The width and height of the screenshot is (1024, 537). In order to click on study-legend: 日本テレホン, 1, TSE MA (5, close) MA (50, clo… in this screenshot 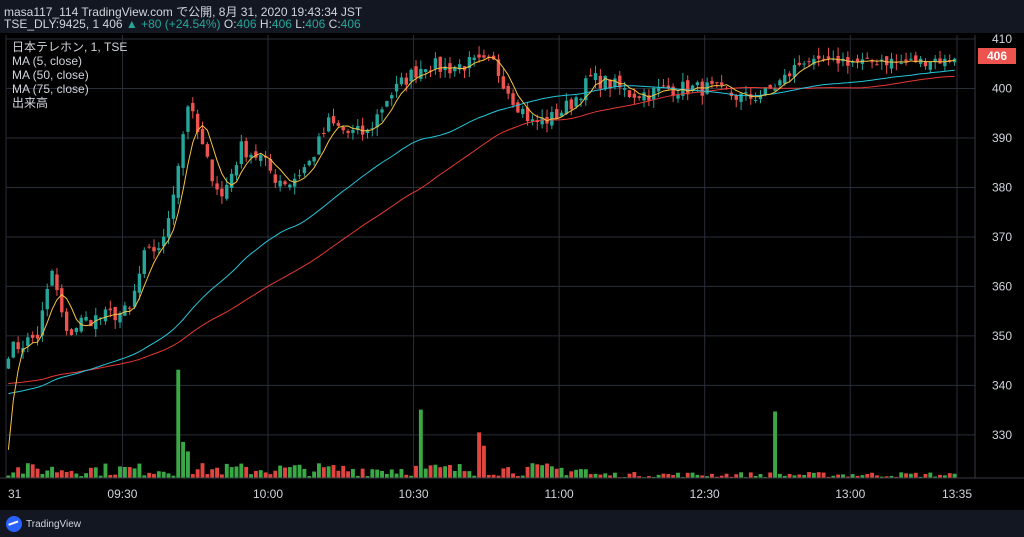, I will do `click(69, 75)`.